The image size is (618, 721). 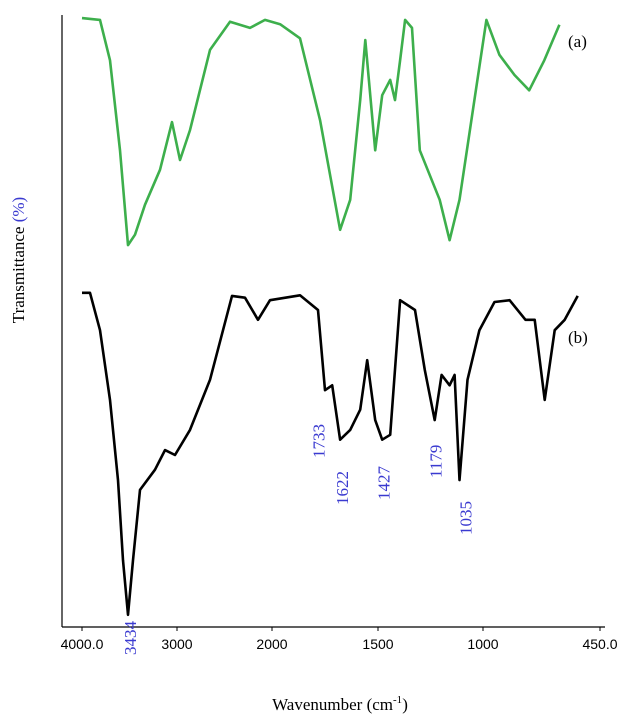 I want to click on peak-label: 1179, so click(x=435, y=461).